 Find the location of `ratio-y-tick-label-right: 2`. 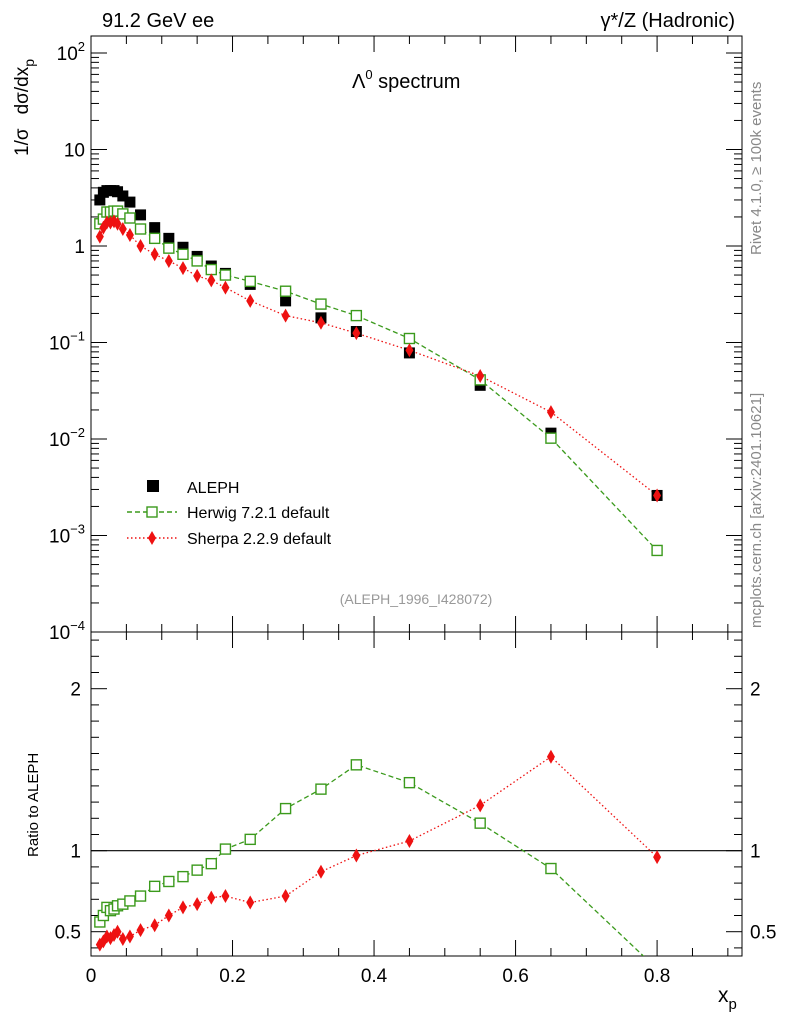

ratio-y-tick-label-right: 2 is located at coordinates (755, 690).